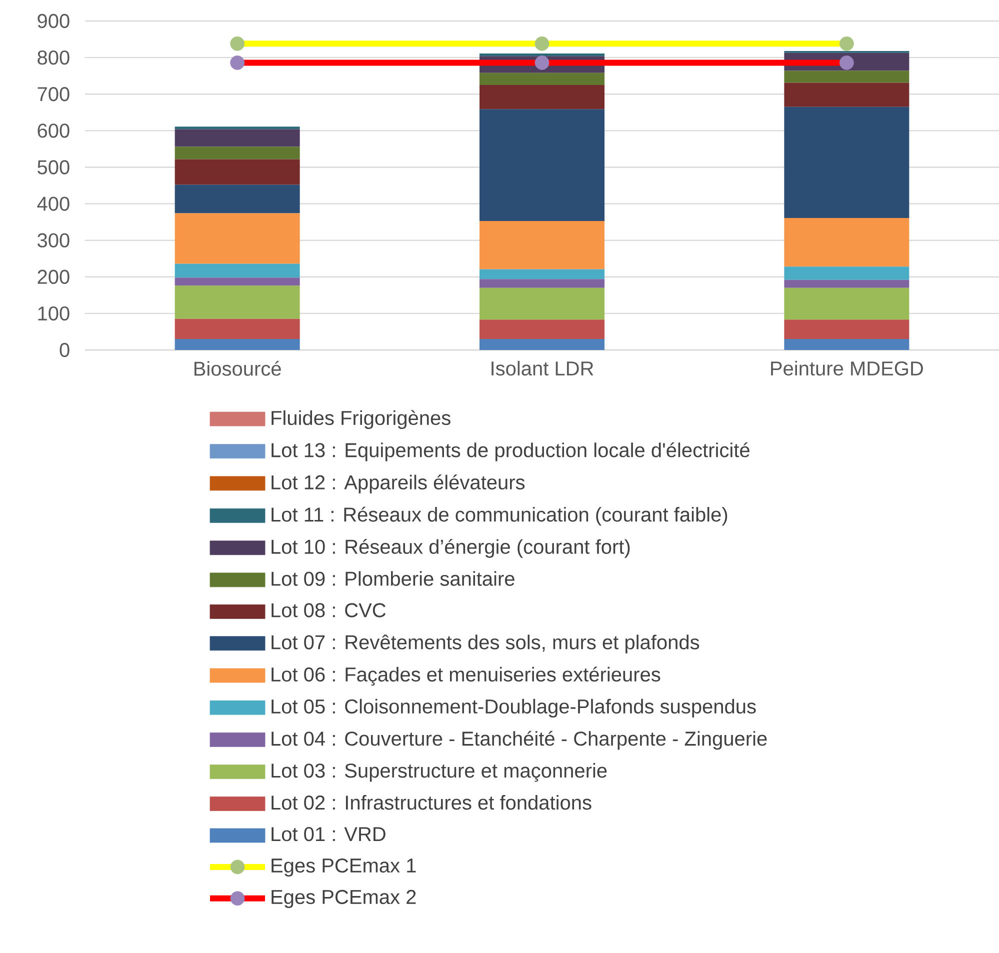 This screenshot has width=999, height=953. What do you see at coordinates (54, 57) in the screenshot?
I see `y-tick-label: 800` at bounding box center [54, 57].